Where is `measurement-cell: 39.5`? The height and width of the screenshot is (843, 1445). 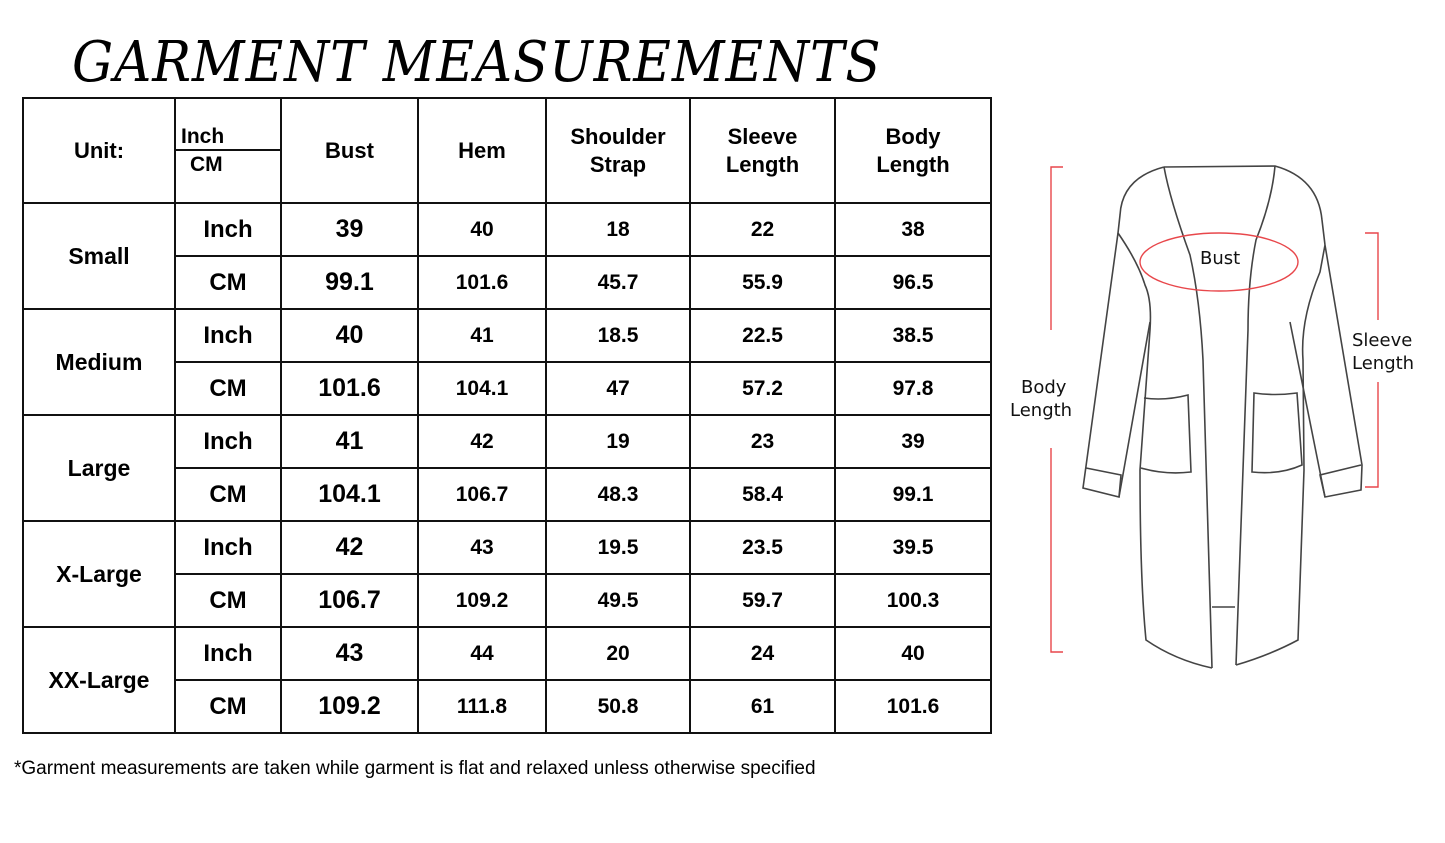 measurement-cell: 39.5 is located at coordinates (913, 547).